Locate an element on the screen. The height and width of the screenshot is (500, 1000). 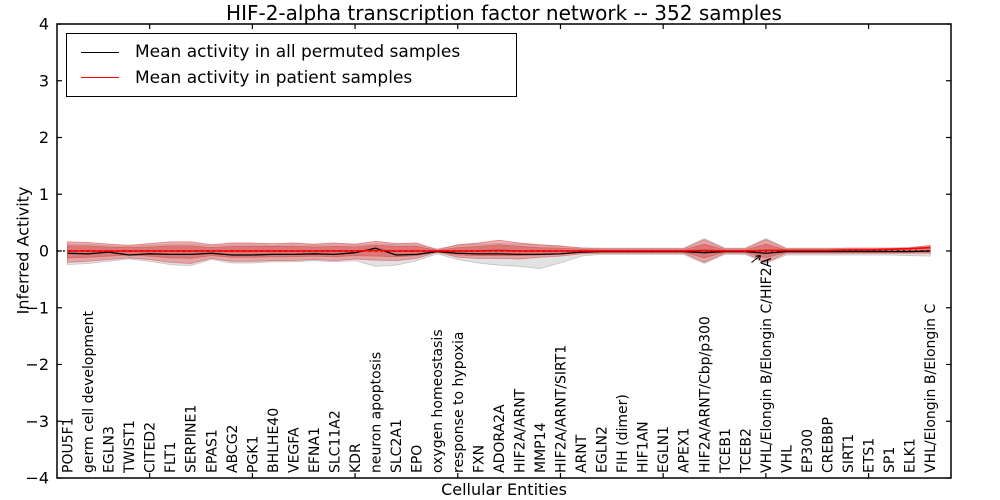
x-category-label: TWIST1 is located at coordinates (130, 447).